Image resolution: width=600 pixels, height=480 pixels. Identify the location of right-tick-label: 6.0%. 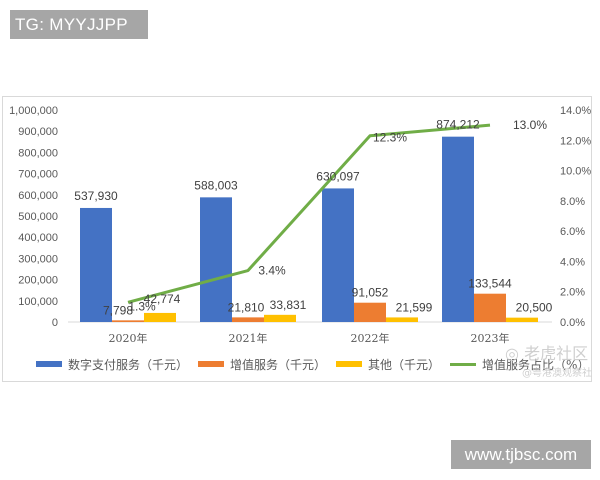
(572, 232).